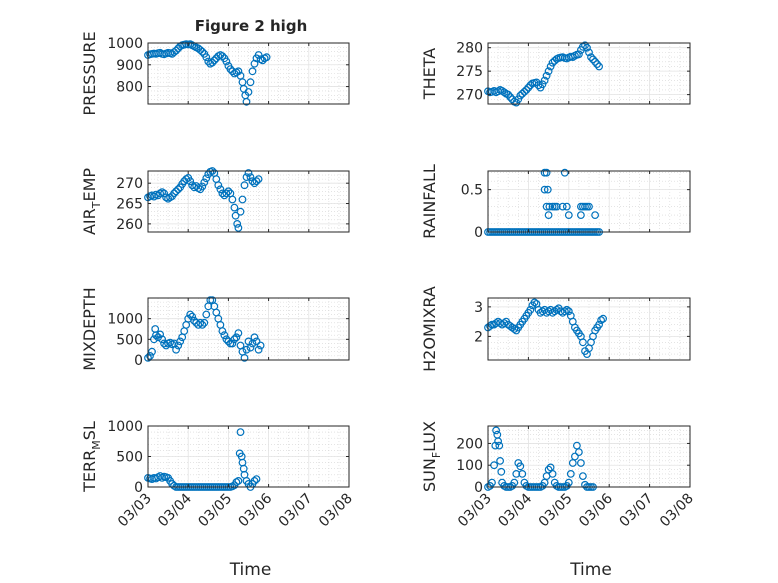 The height and width of the screenshot is (583, 778). What do you see at coordinates (478, 337) in the screenshot?
I see `y-tick-label: 2` at bounding box center [478, 337].